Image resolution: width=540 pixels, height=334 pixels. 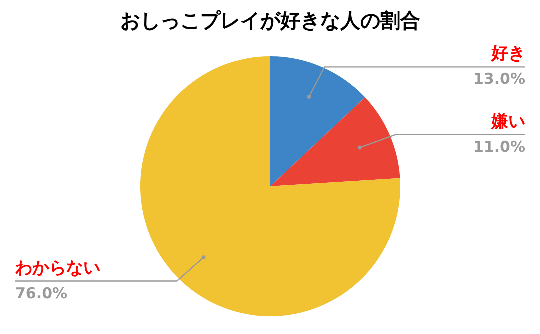 I want to click on data-label: 13.0%, so click(x=499, y=79).